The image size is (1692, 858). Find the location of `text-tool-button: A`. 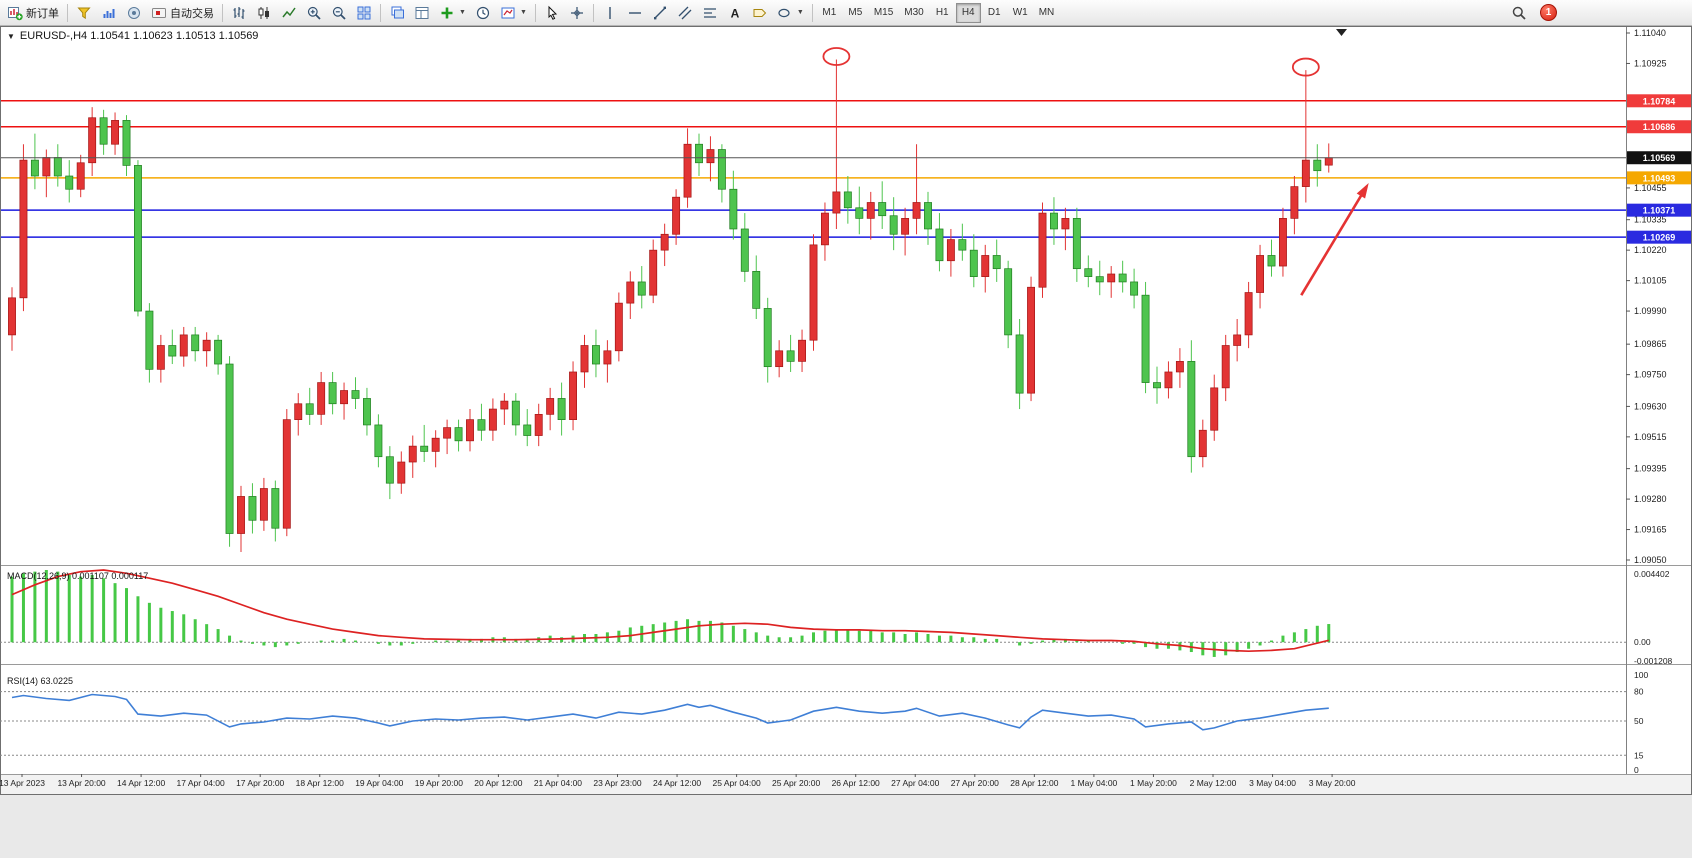

text-tool-button: A is located at coordinates (735, 13).